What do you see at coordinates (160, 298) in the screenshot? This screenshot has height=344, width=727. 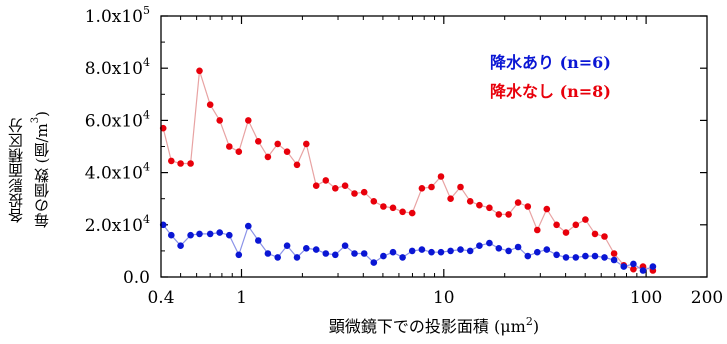 I see `x-tick-label: 0.4` at bounding box center [160, 298].